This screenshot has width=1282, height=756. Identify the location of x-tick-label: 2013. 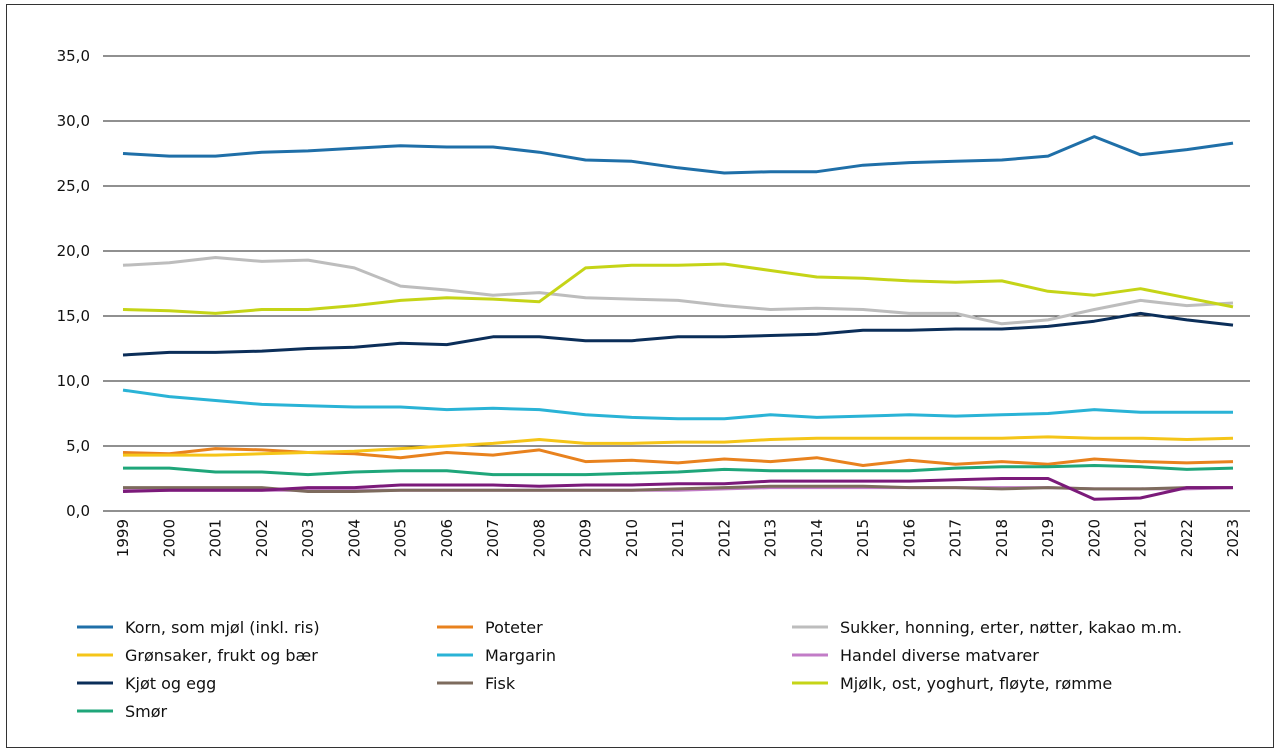
(771, 538).